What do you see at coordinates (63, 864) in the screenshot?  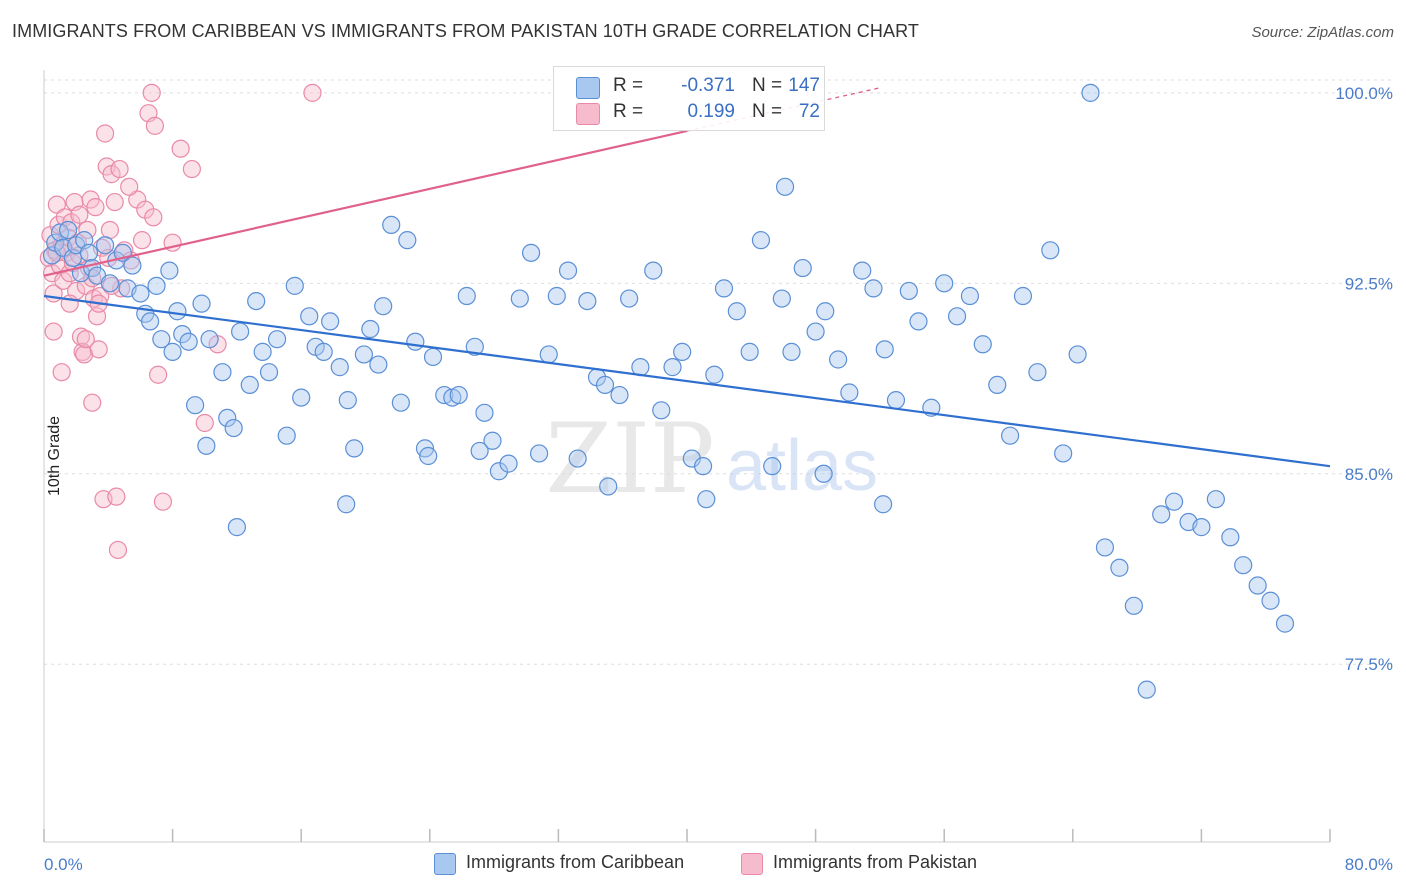 I see `x-tick-label: 0.0%` at bounding box center [63, 864].